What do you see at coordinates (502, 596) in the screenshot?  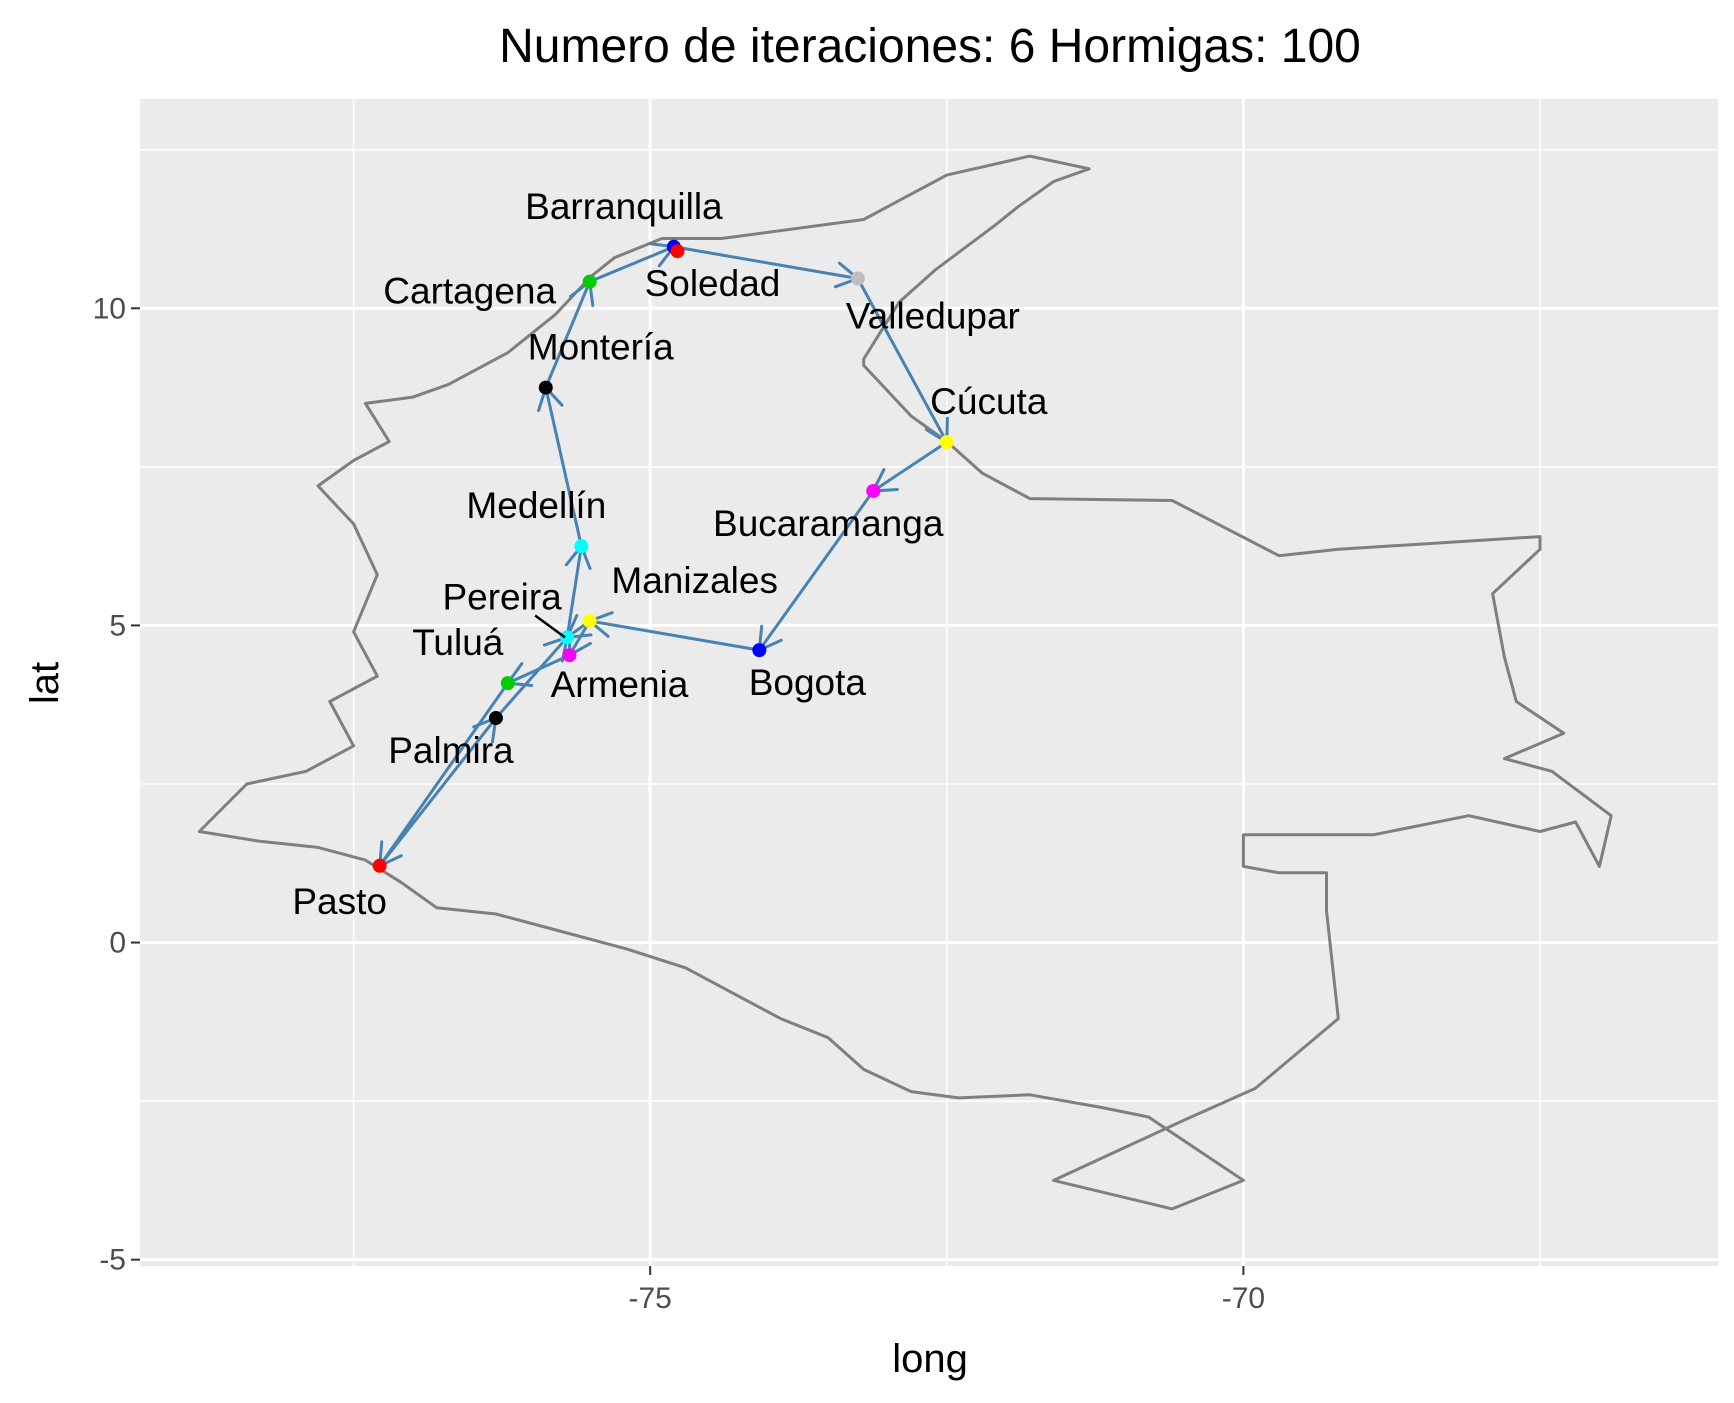 I see `city-label: Pereira` at bounding box center [502, 596].